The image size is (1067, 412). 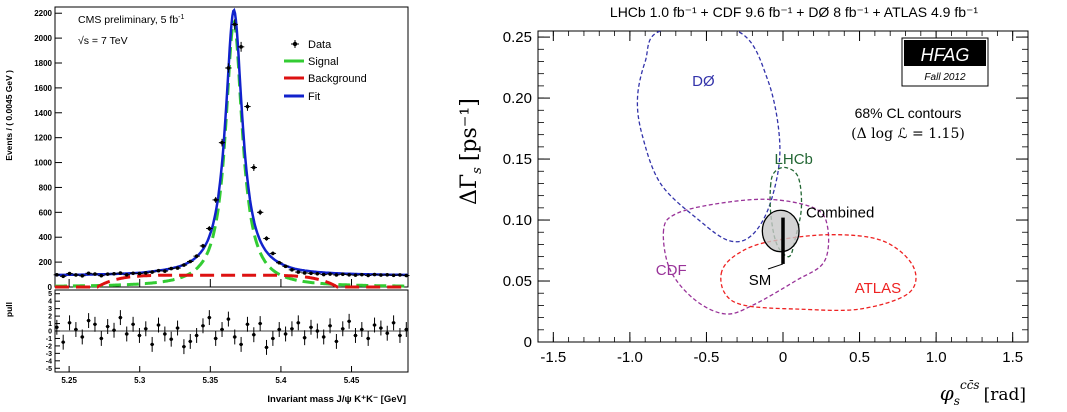 What do you see at coordinates (517, 220) in the screenshot?
I see `contour-y-tick-label: 0.10` at bounding box center [517, 220].